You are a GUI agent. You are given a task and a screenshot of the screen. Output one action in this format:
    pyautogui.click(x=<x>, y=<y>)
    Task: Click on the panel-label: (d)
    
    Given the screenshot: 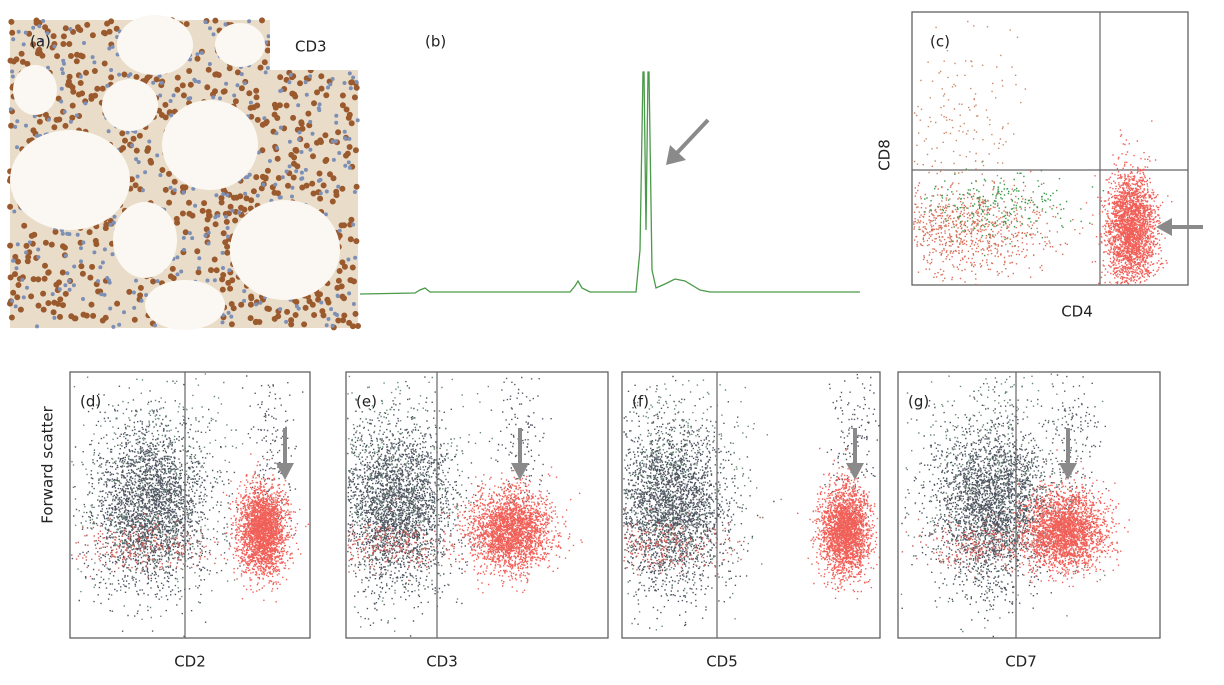 What is the action you would take?
    pyautogui.click(x=90, y=402)
    